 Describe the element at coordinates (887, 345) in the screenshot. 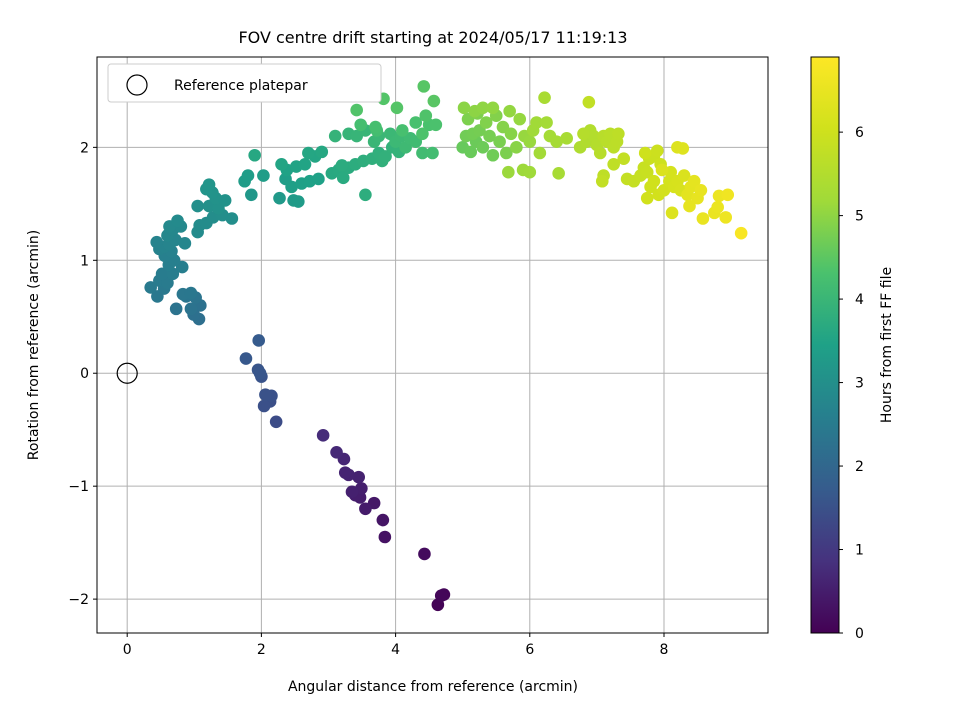

I see `colorbar-label: Hours from first FF file` at that location.